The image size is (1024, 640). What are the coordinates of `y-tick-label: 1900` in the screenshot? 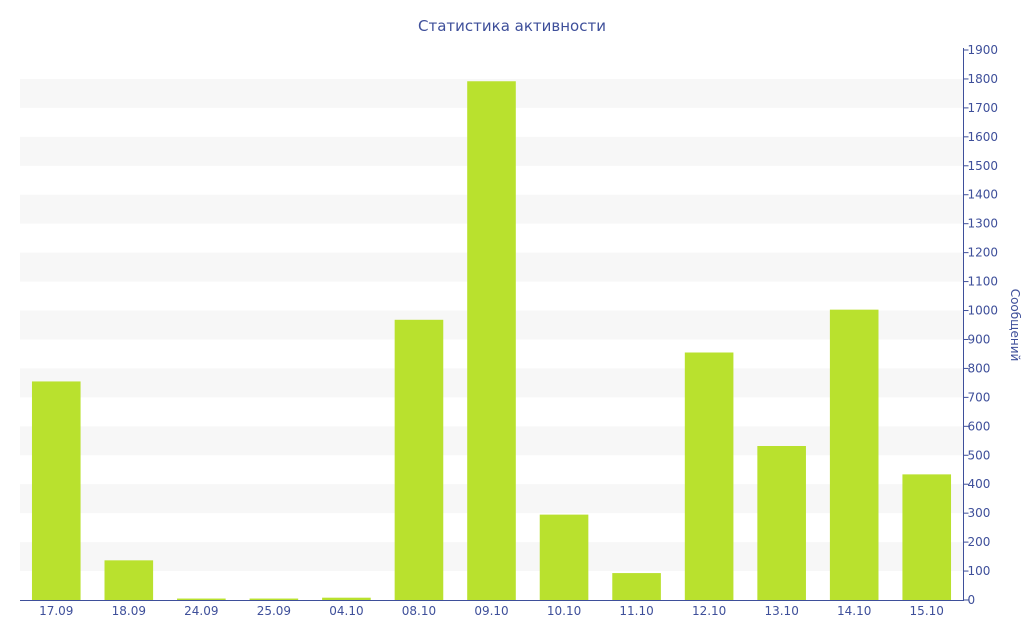 It's located at (983, 50).